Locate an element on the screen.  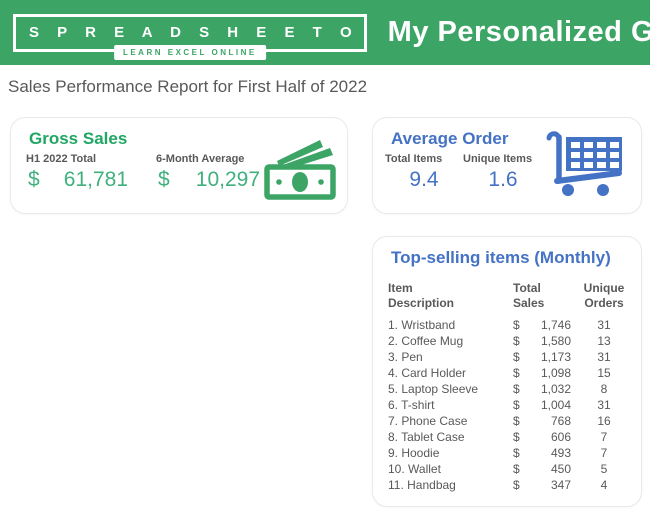
h1-total-metric: H1 2022 Total $ 61,781 is located at coordinates (78, 172).